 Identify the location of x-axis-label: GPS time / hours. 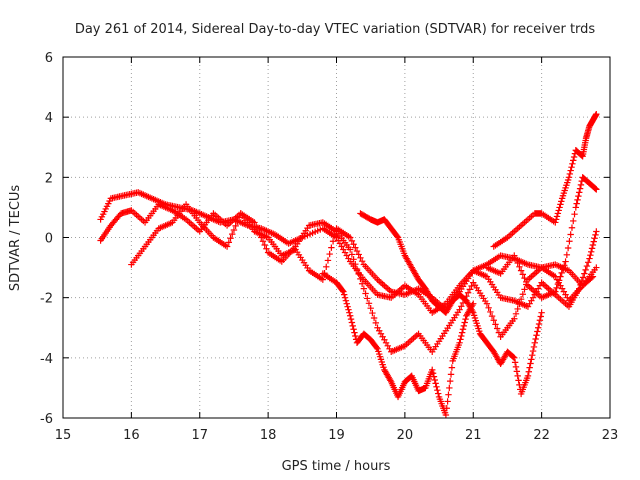
(336, 466).